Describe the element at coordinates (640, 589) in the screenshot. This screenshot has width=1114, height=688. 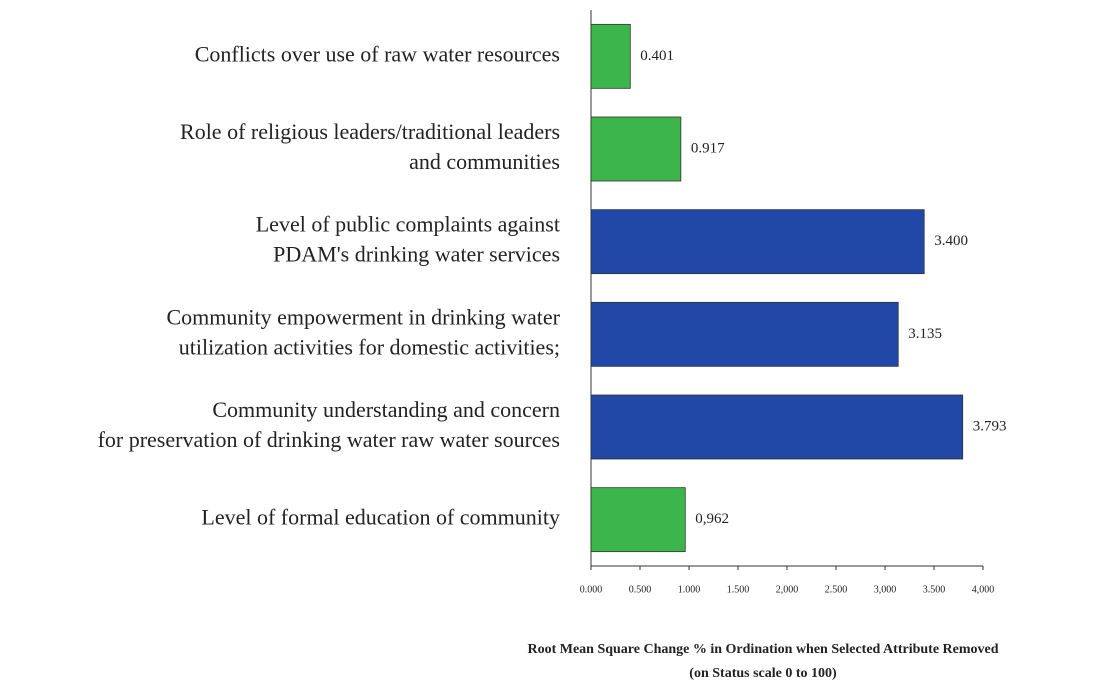
I see `x-tick-label: 0.500` at that location.